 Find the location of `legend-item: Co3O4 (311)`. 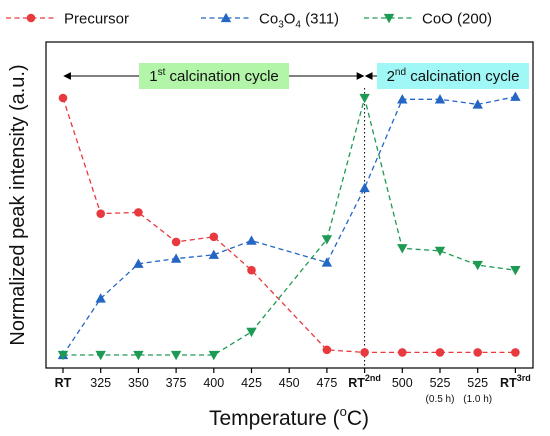

legend-item: Co3O4 (311) is located at coordinates (270, 21).